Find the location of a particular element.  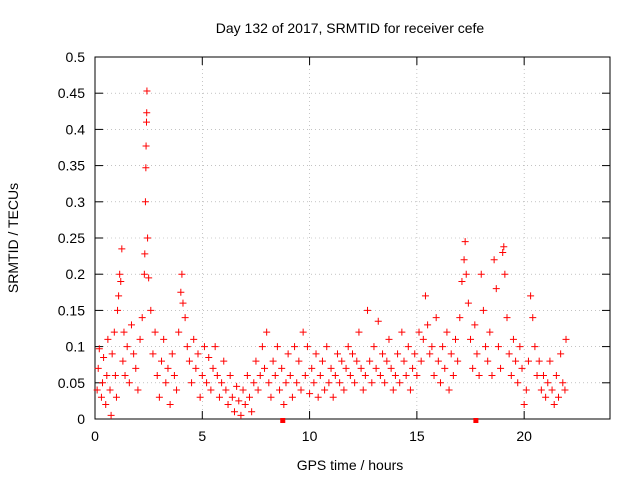

axis-marker is located at coordinates (283, 420).